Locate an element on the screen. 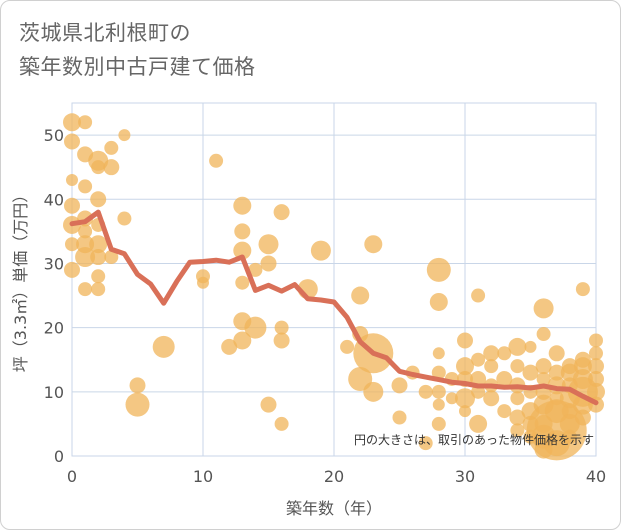 Image resolution: width=621 pixels, height=530 pixels. x-tick-label: 10 is located at coordinates (203, 476).